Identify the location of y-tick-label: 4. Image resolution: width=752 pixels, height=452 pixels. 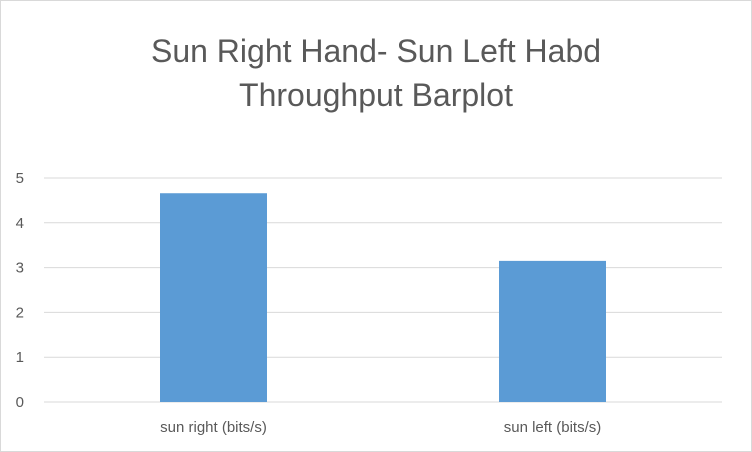
(20, 223).